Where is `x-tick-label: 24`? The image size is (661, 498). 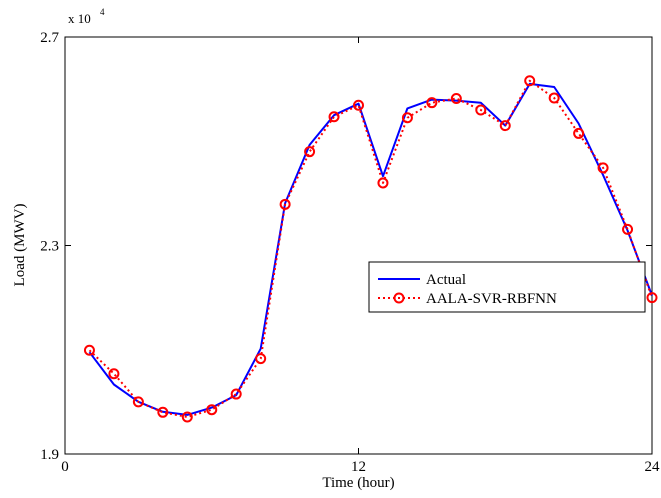 x-tick-label: 24 is located at coordinates (653, 467).